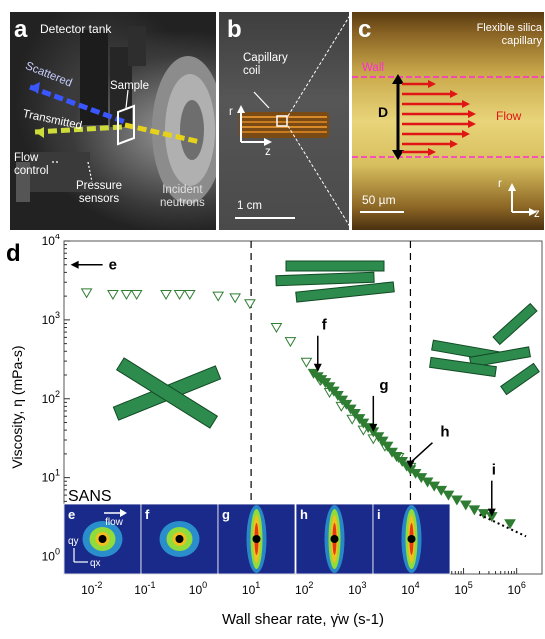  I want to click on qx-label: qx, so click(95, 563).